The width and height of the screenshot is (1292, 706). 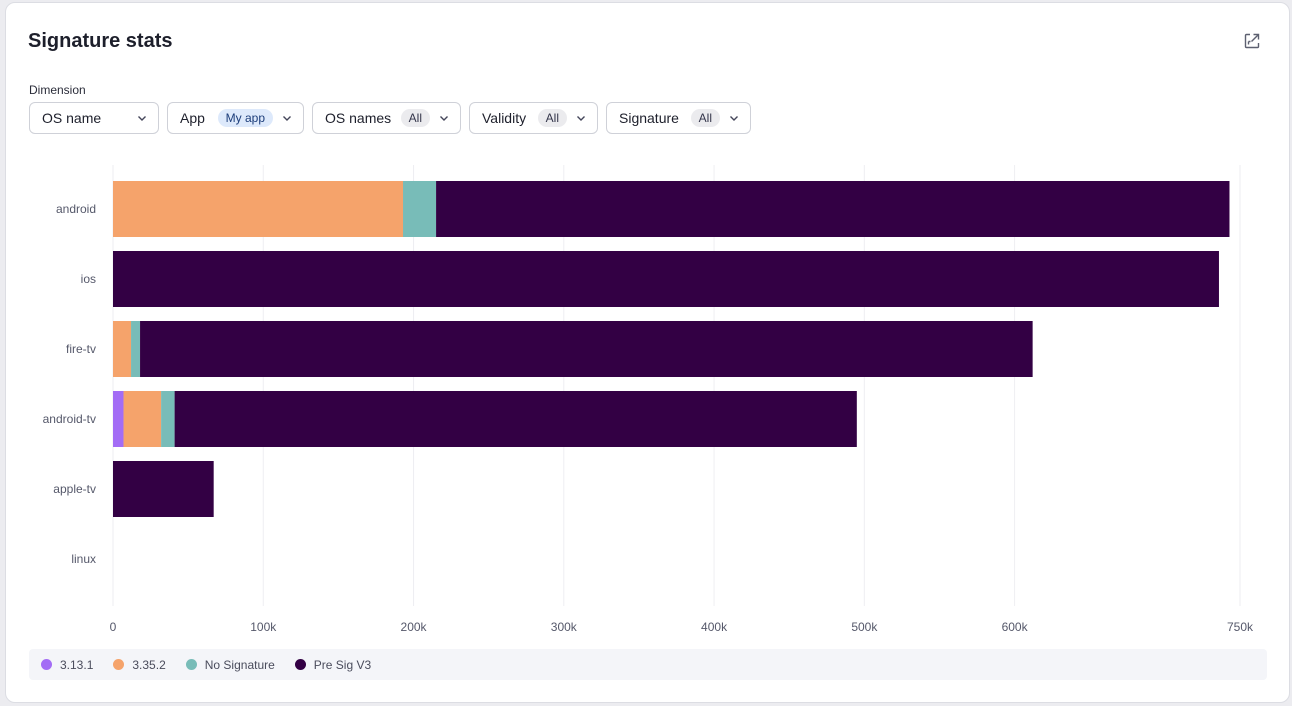 I want to click on legend-item: No Signature, so click(x=230, y=664).